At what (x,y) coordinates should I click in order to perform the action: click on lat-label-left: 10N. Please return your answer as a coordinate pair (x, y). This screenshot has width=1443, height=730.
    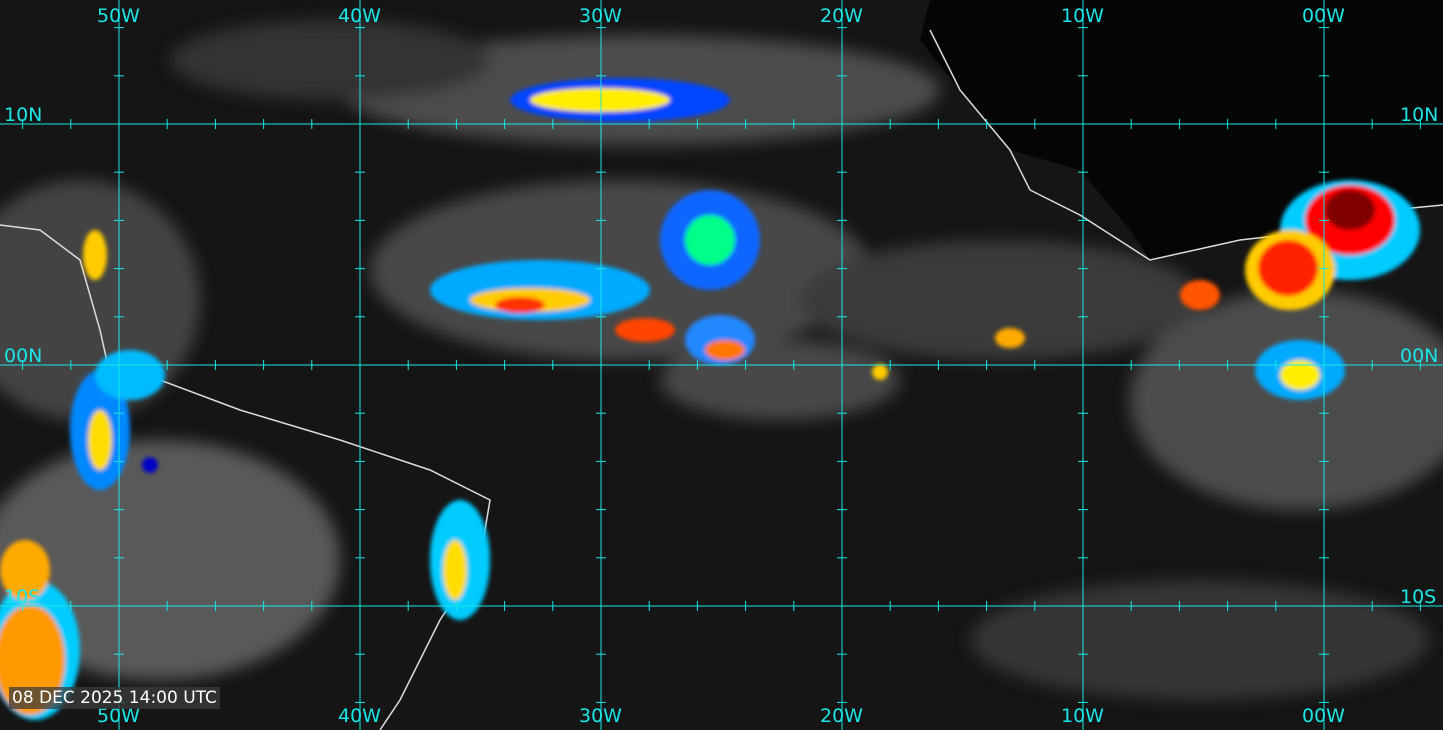
    Looking at the image, I should click on (23, 115).